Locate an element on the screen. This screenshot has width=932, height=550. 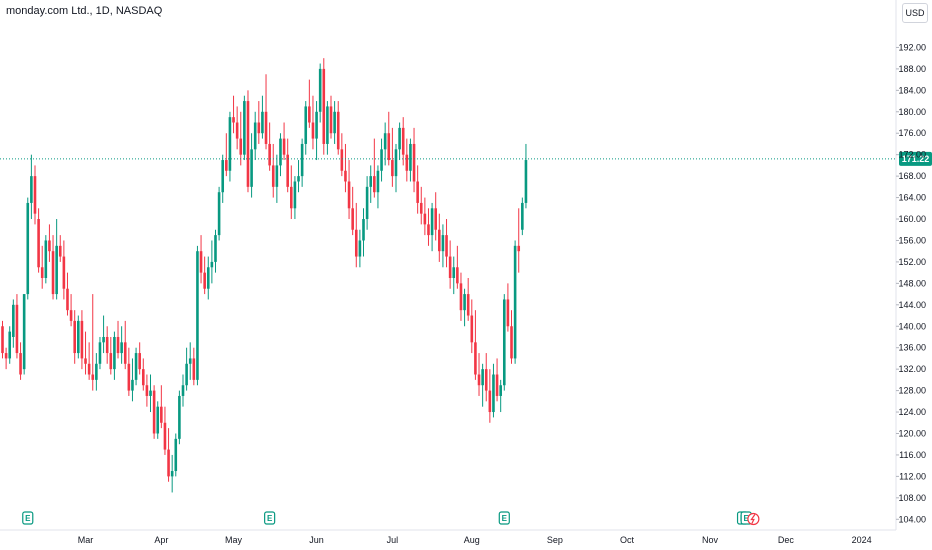
price-tick-label: 188.00 is located at coordinates (912, 69).